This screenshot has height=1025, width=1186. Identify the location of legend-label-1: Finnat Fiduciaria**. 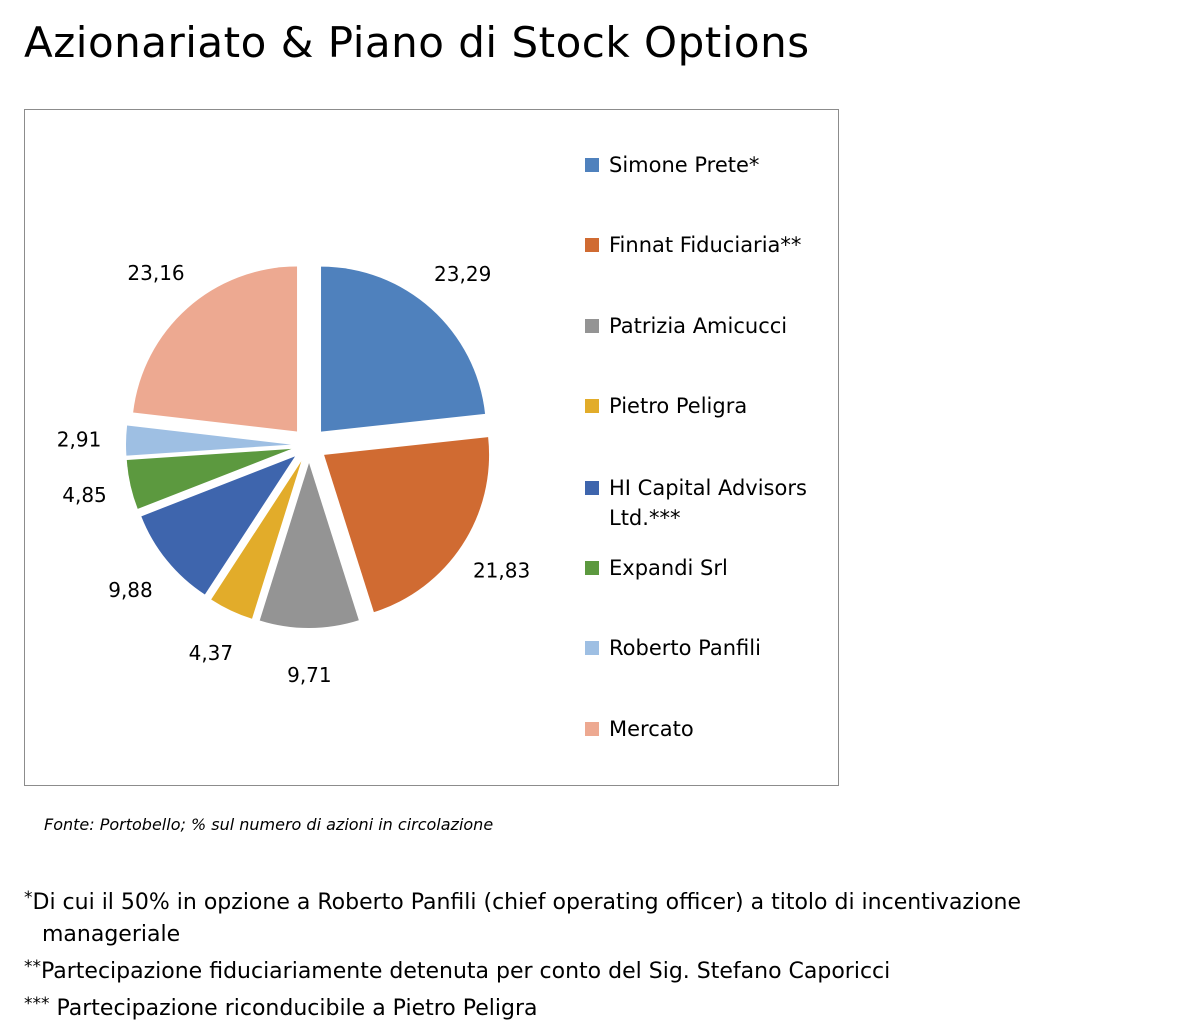
(705, 245).